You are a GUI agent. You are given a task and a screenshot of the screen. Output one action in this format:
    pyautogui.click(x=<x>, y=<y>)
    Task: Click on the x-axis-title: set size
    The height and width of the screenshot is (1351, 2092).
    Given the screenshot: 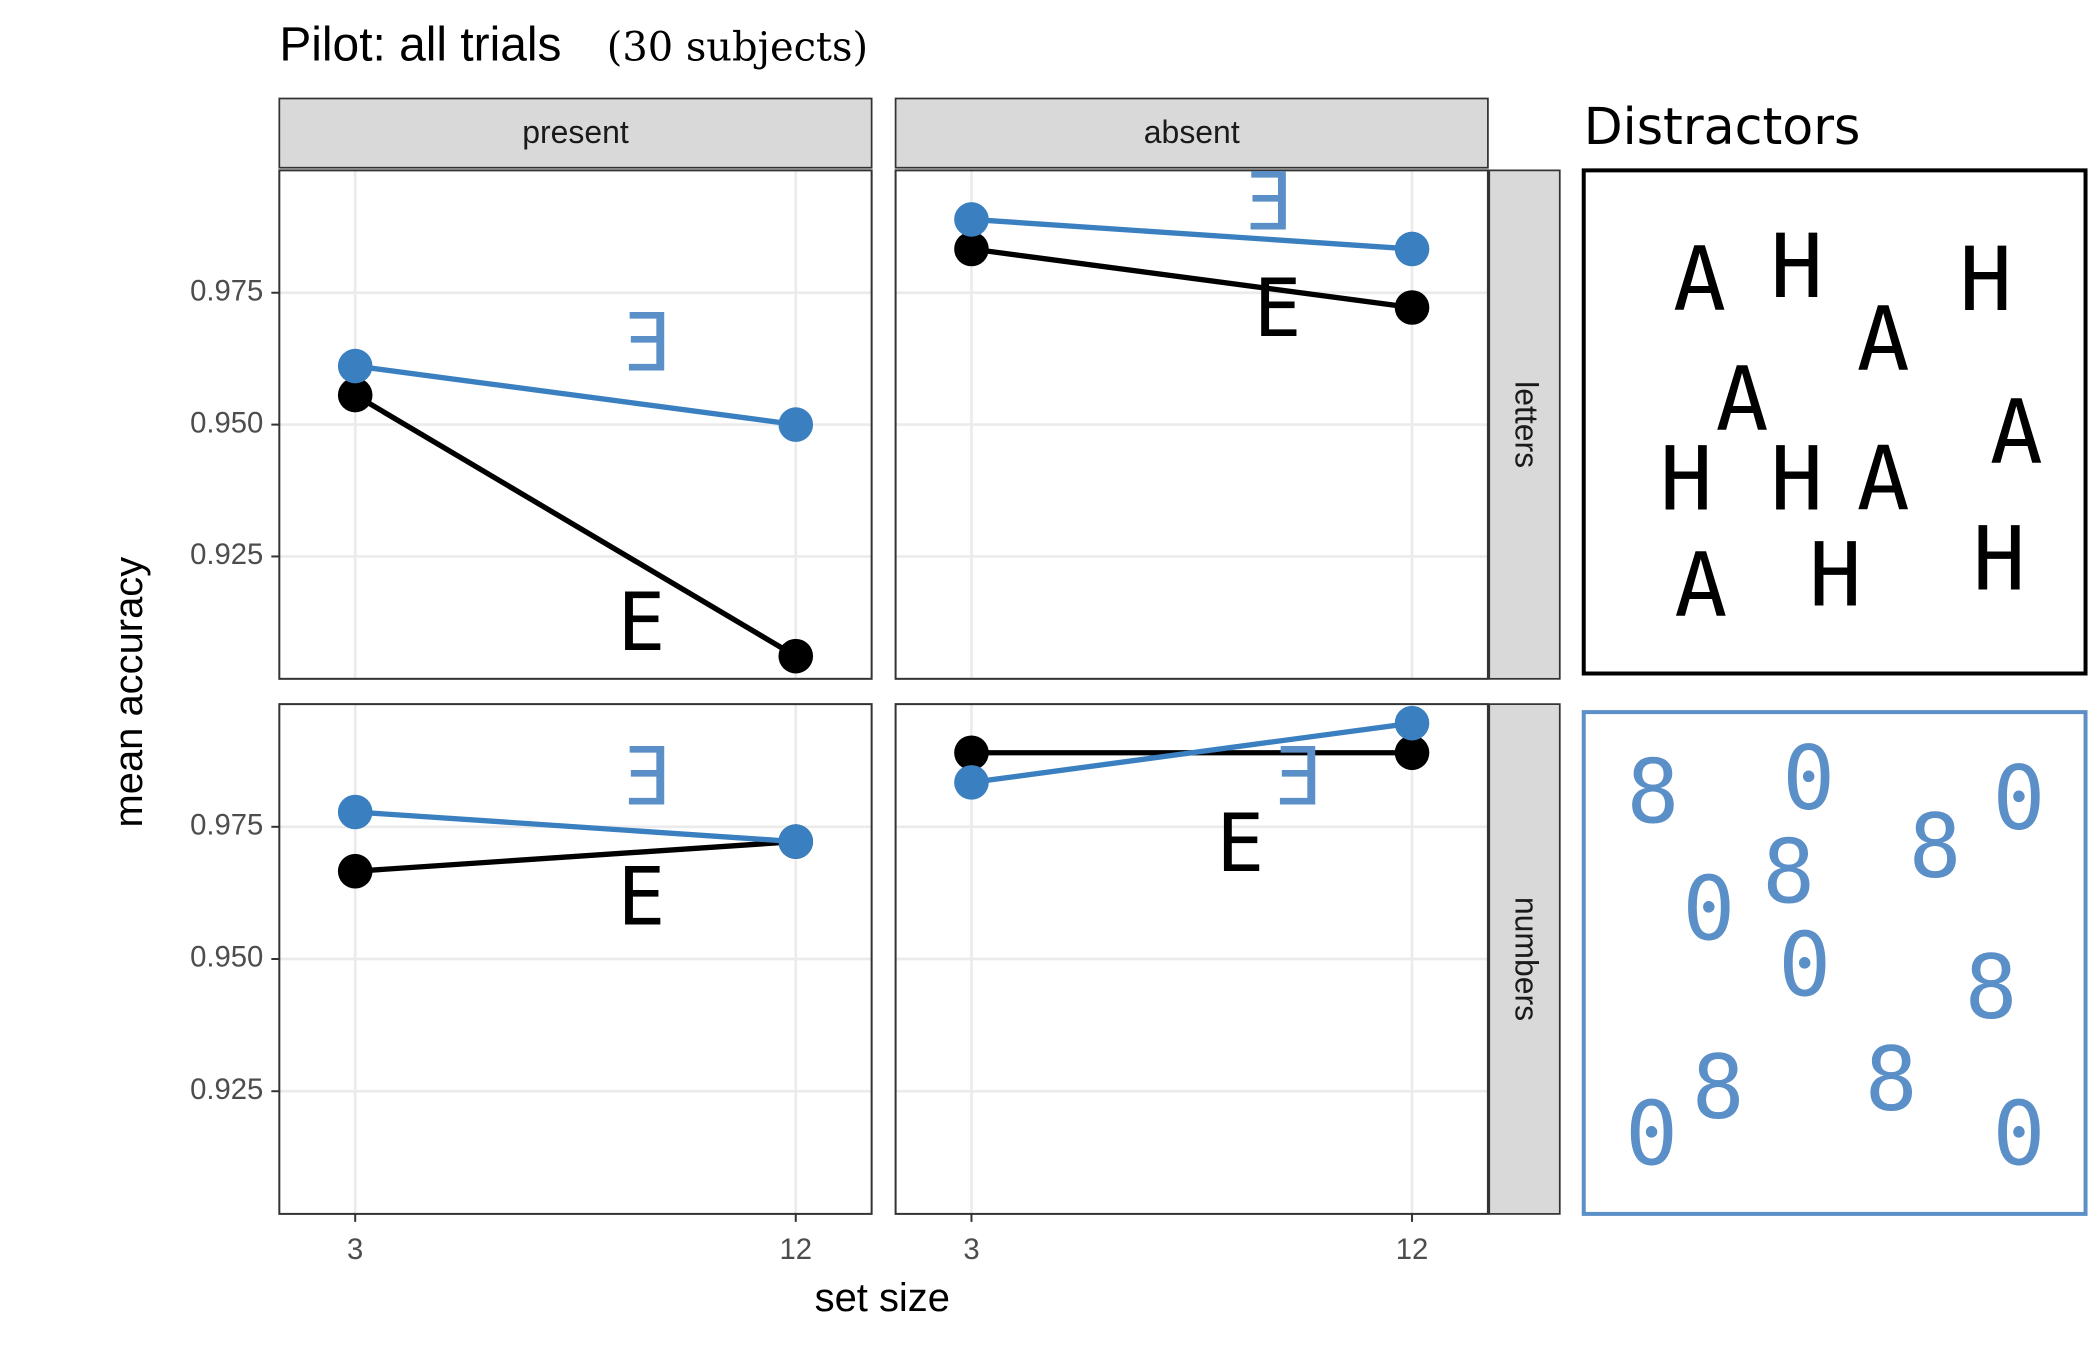 What is the action you would take?
    pyautogui.click(x=882, y=1298)
    